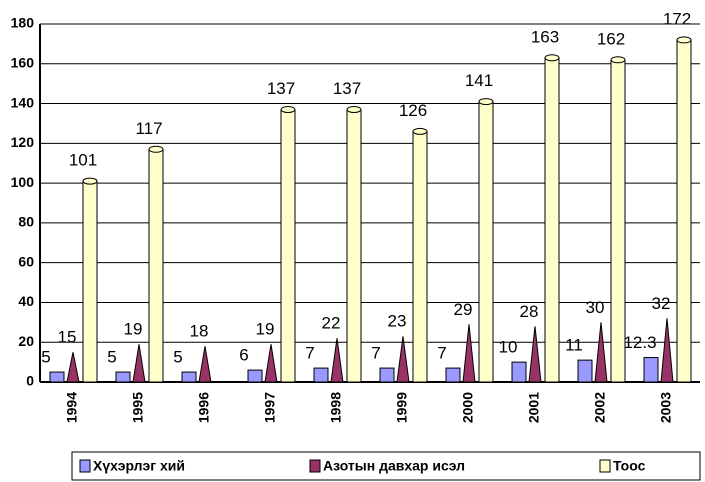  What do you see at coordinates (23, 23) in the screenshot?
I see `y-tick-label: 180` at bounding box center [23, 23].